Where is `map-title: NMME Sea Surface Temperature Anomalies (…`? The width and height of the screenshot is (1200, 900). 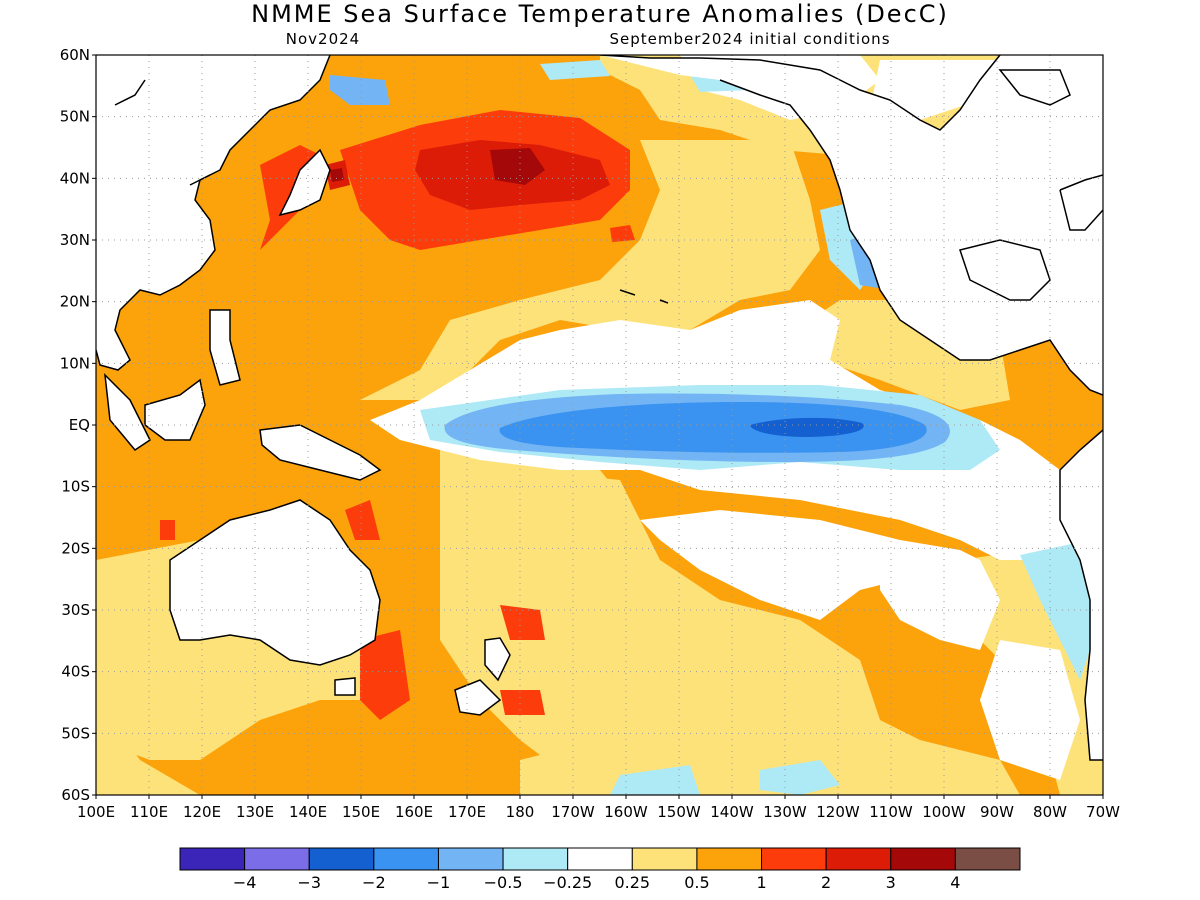
map-title: NMME Sea Surface Temperature Anomalies (… is located at coordinates (600, 14).